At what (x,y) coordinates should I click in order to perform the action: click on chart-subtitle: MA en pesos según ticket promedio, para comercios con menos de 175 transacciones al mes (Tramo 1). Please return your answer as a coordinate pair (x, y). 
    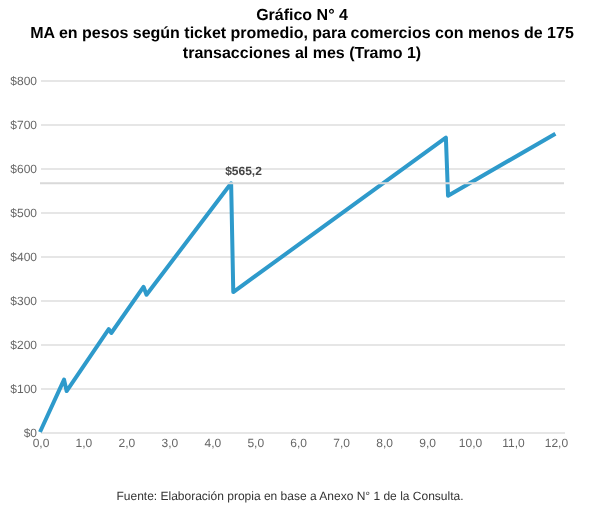
    Looking at the image, I should click on (302, 43).